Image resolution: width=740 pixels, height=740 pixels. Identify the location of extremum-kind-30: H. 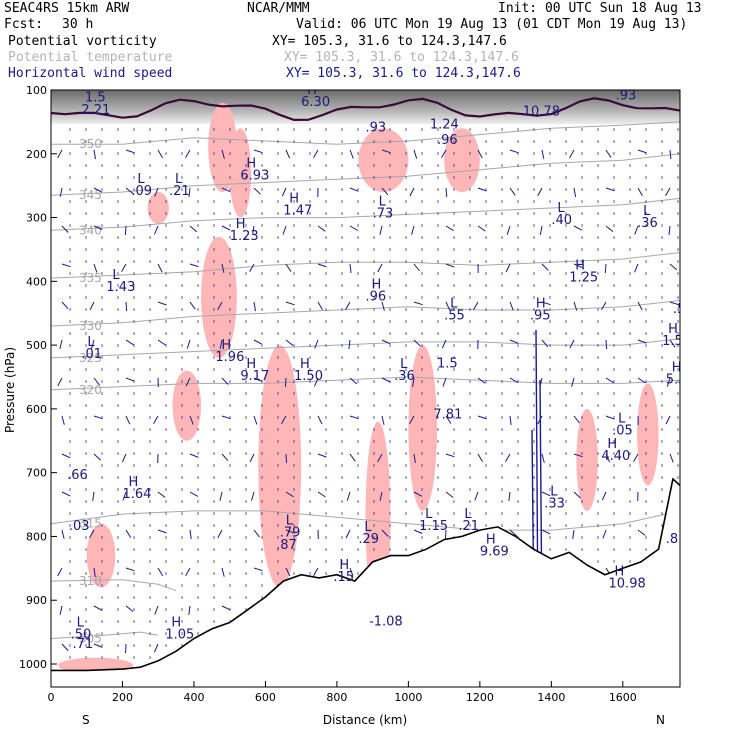
(677, 367).